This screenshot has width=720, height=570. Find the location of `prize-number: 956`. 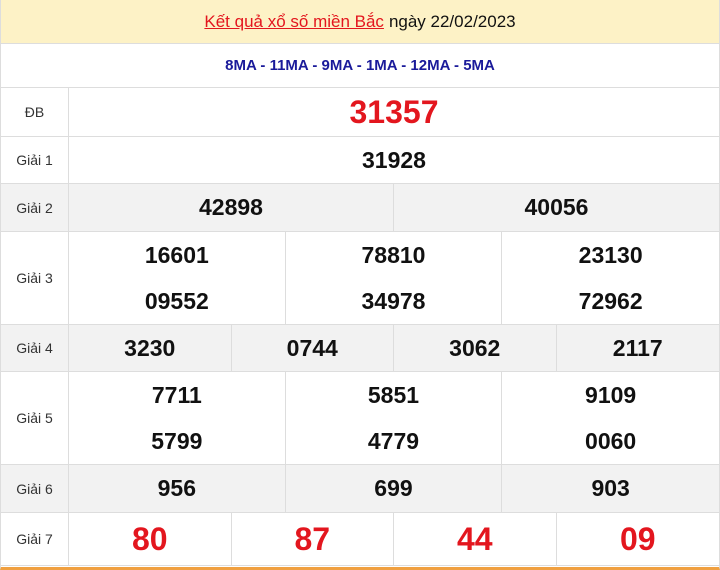

prize-number: 956 is located at coordinates (177, 488).